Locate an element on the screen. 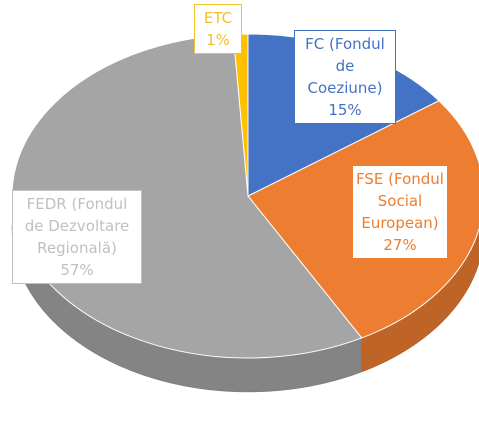  data-label: FC (Fondul de Coeziune) 15% is located at coordinates (345, 77).